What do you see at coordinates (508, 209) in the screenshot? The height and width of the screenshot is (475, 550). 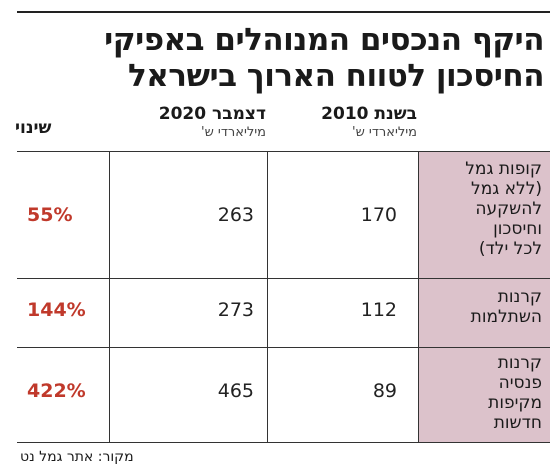 I see `row-label-line: להשקעה` at bounding box center [508, 209].